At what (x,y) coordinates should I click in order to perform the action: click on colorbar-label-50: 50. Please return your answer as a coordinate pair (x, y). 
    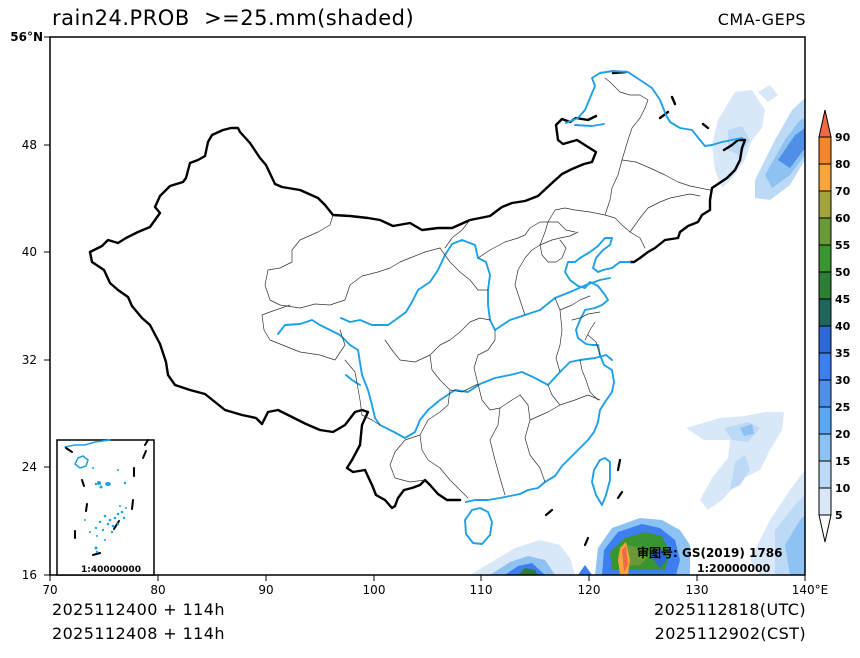
    Looking at the image, I should click on (843, 272).